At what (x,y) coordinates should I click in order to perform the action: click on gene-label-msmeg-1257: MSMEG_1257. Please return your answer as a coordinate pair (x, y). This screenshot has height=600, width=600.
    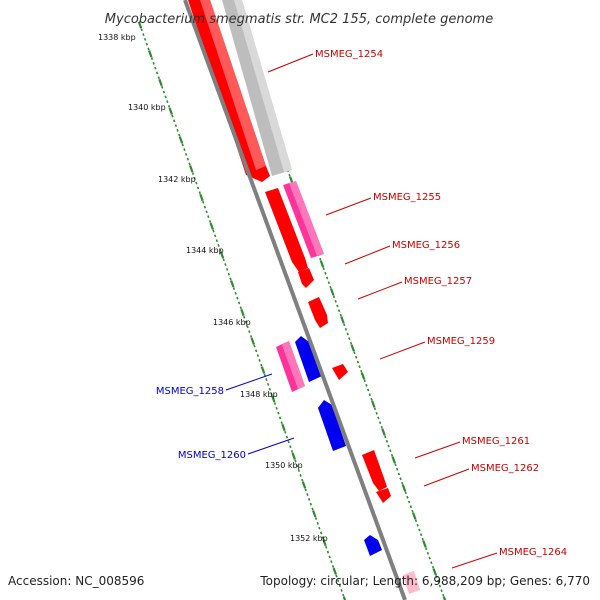
    Looking at the image, I should click on (438, 281).